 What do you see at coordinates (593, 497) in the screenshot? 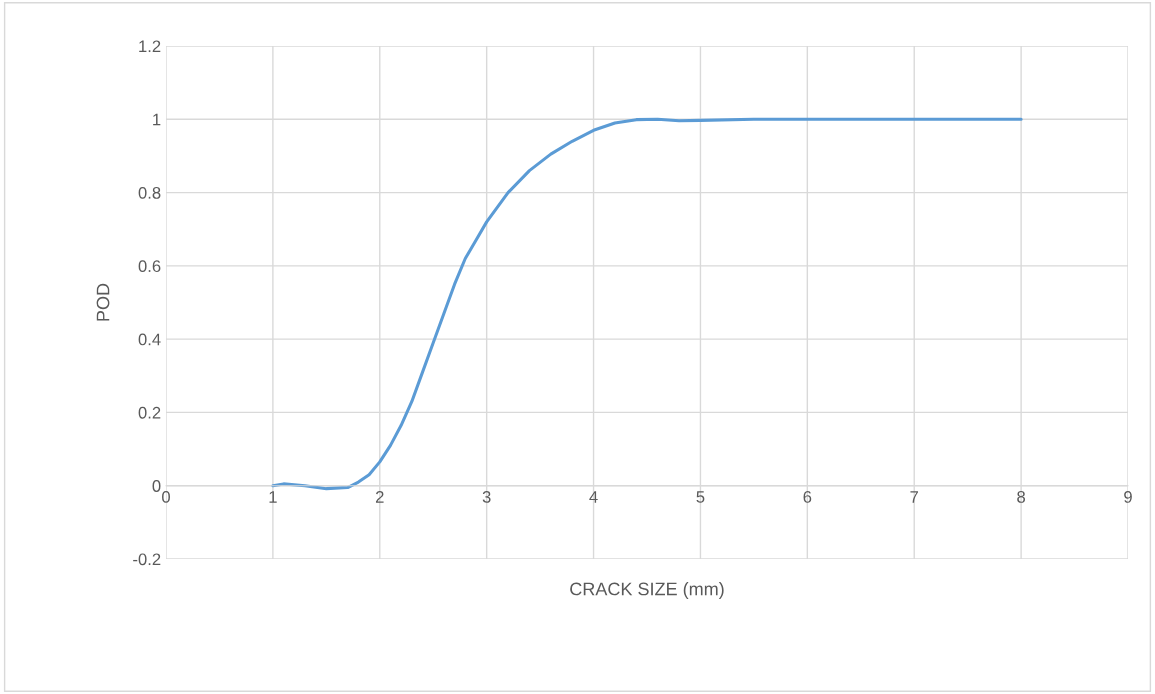
I see `x-tick-label: 4` at bounding box center [593, 497].